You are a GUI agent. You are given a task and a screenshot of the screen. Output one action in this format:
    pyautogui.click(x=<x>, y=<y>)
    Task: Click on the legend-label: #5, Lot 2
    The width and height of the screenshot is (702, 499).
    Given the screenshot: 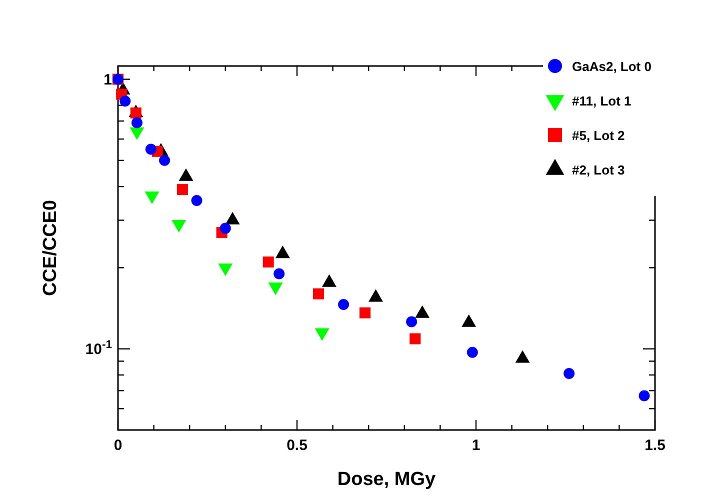 What is the action you would take?
    pyautogui.click(x=598, y=135)
    